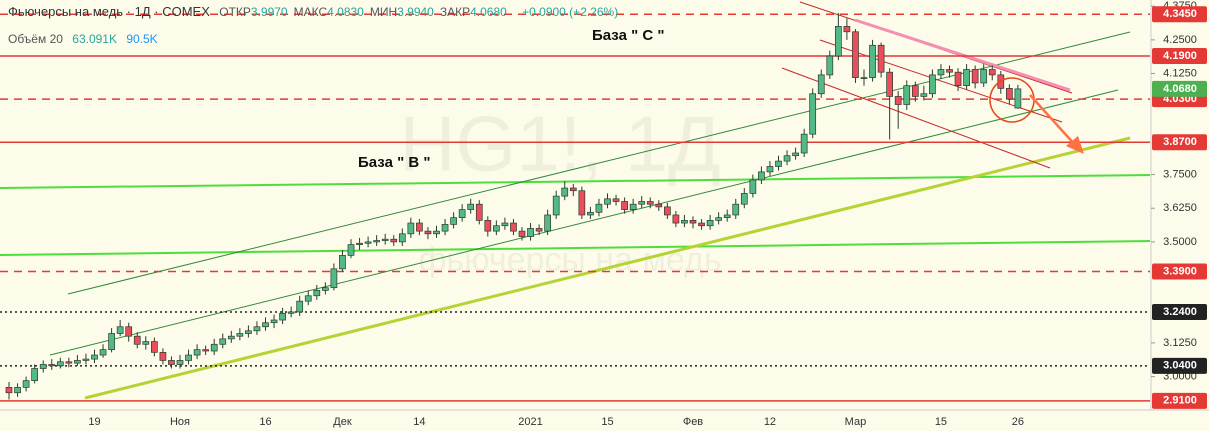 This screenshot has height=431, width=1209. I want to click on ohlc-value: 4.0680, so click(488, 12).